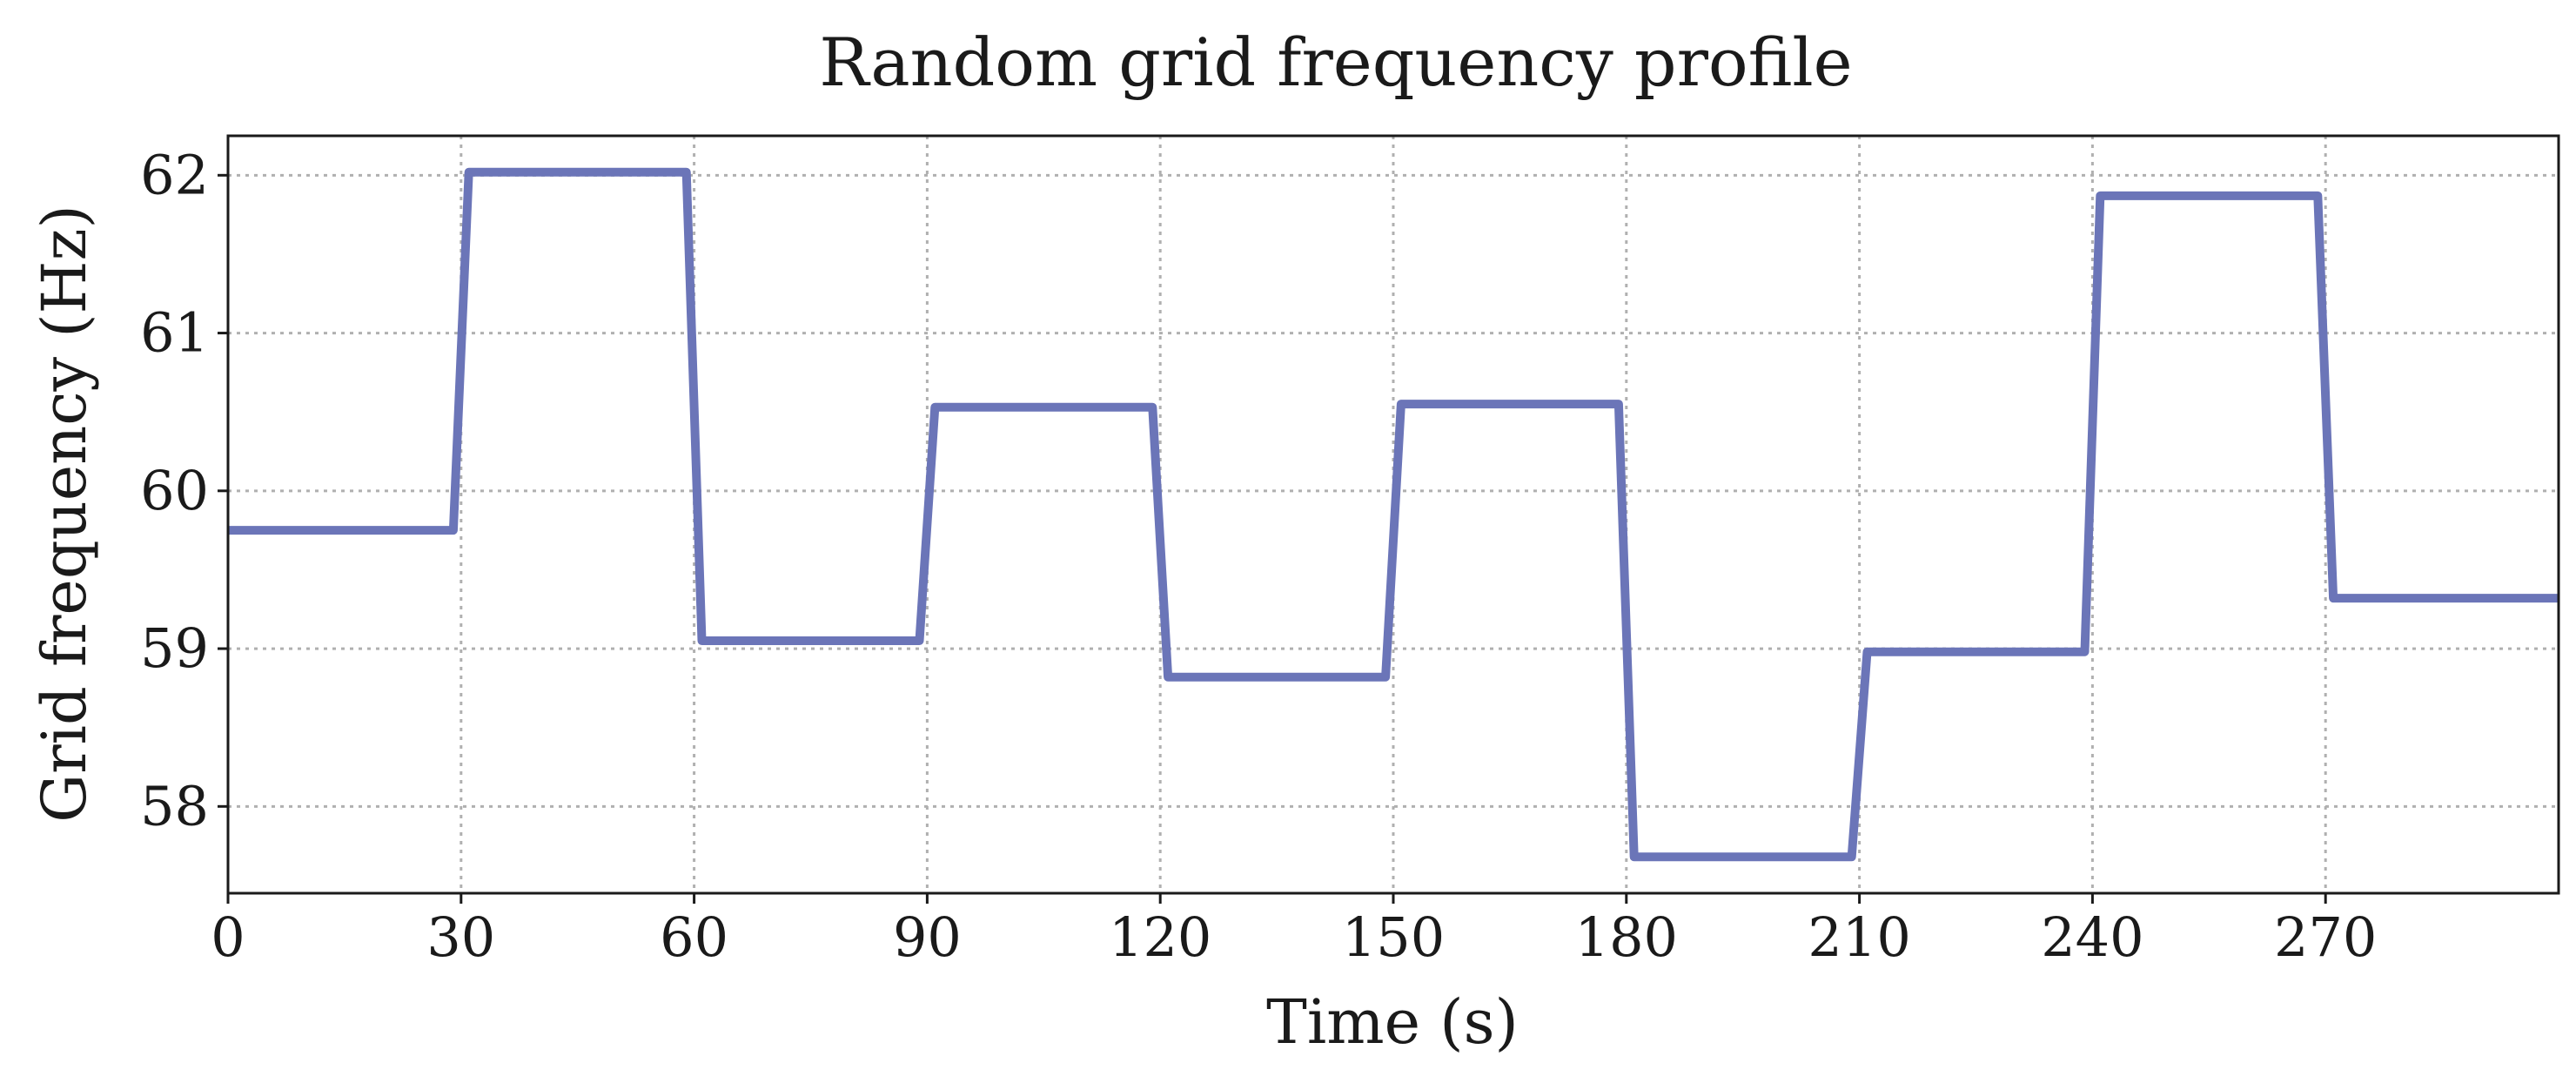 The height and width of the screenshot is (1083, 2576). What do you see at coordinates (1336, 62) in the screenshot?
I see `chart-title: Random grid frequency profile` at bounding box center [1336, 62].